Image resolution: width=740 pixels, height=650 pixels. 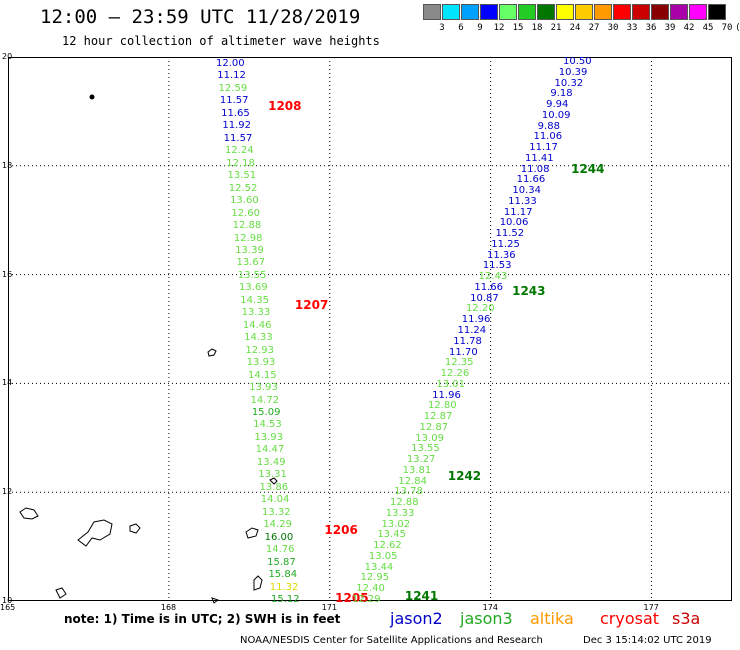 What do you see at coordinates (242, 176) in the screenshot?
I see `wave-height-value: 13.51` at bounding box center [242, 176].